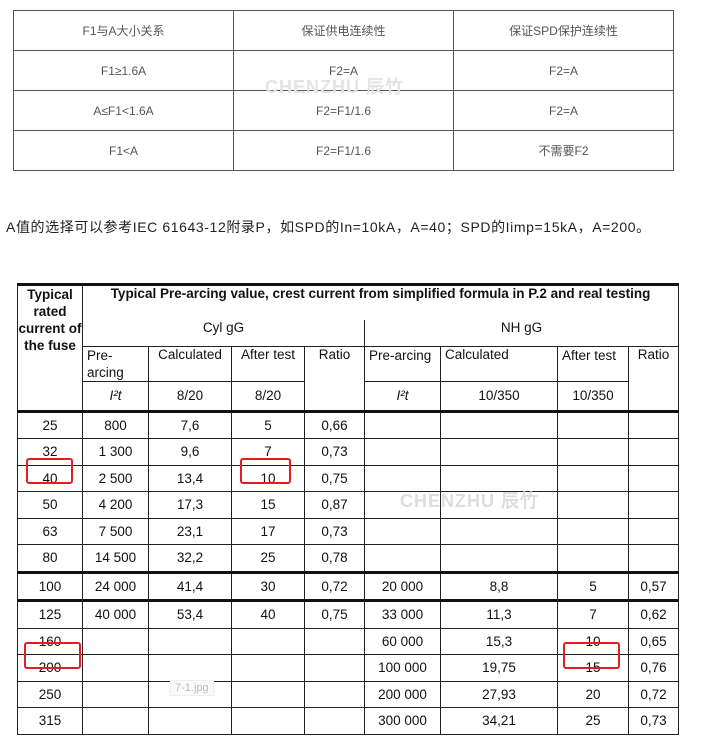 The width and height of the screenshot is (705, 747). I want to click on table-cell: 15,3, so click(499, 641).